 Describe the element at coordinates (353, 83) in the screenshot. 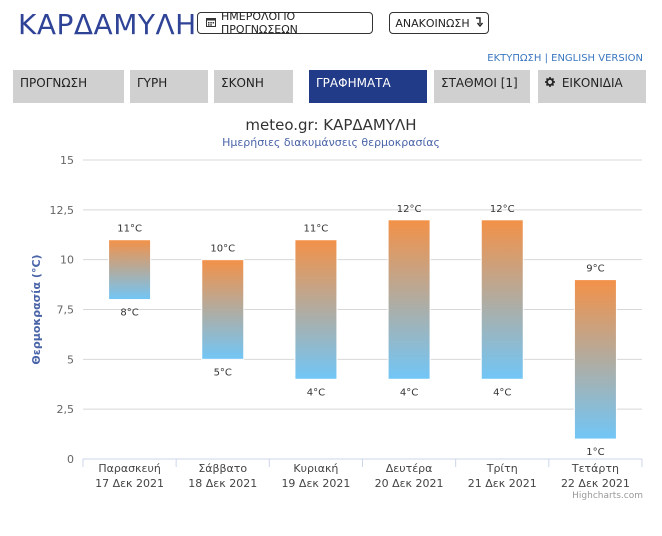

I see `tab-label: ΓΡΑΦΗΜΑΤΑ` at that location.